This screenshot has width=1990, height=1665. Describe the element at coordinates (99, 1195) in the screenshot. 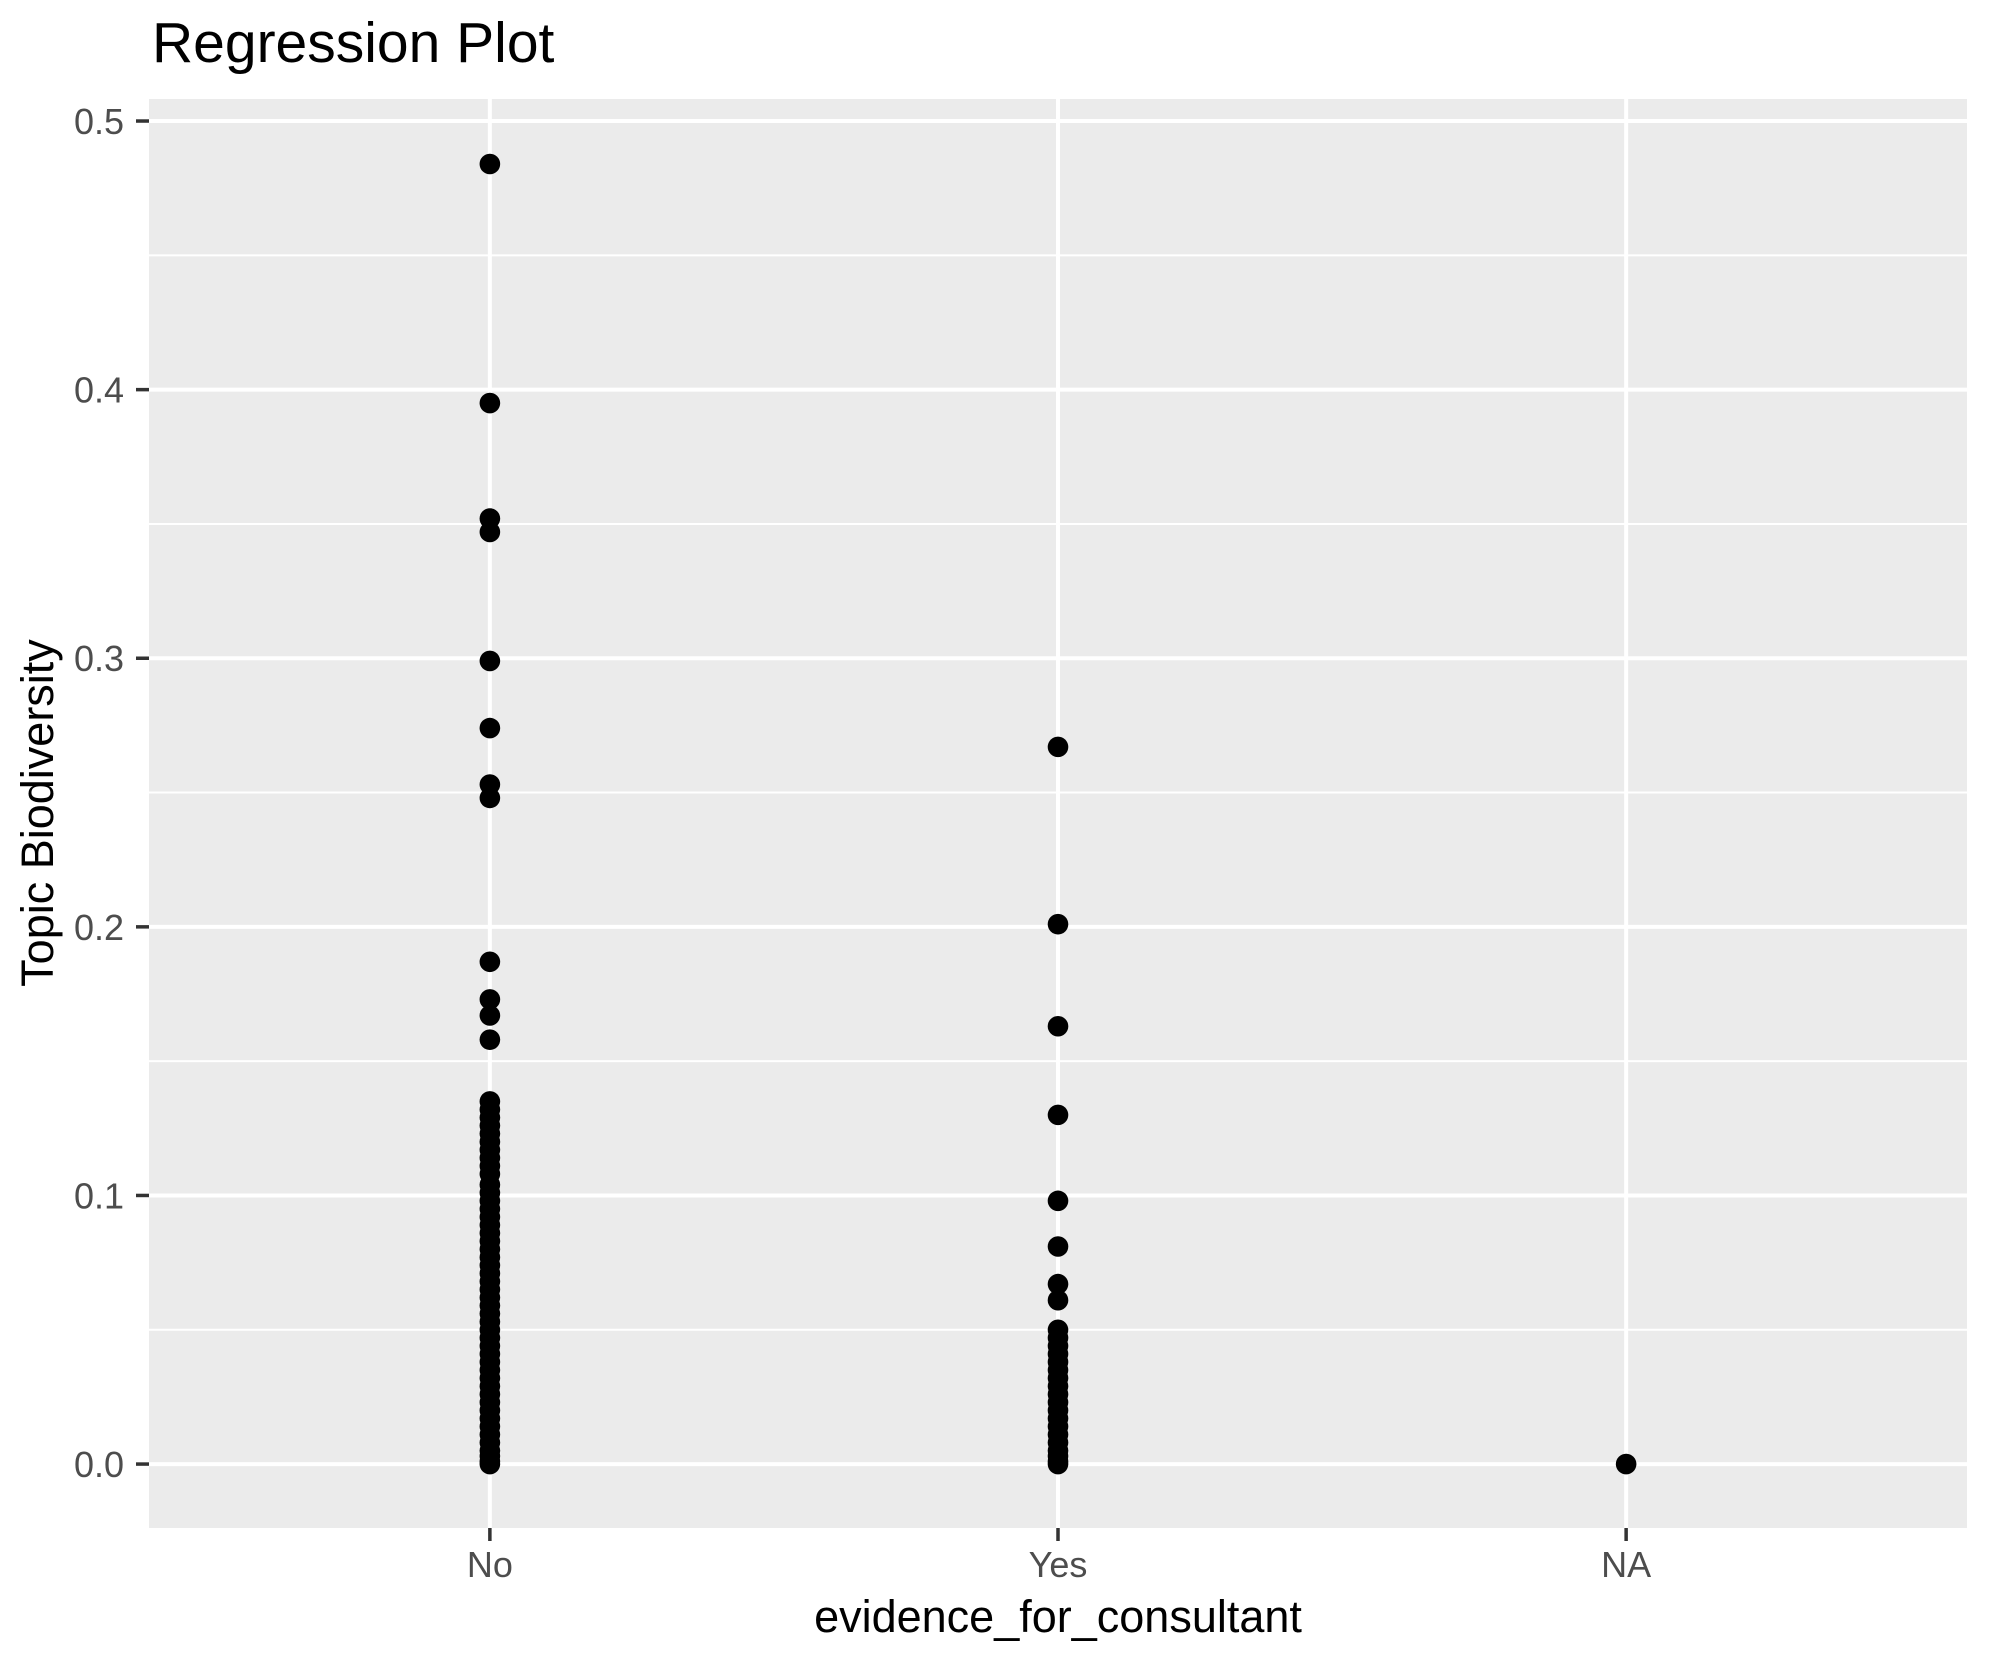

I see `y-tick-label: 0.1` at that location.